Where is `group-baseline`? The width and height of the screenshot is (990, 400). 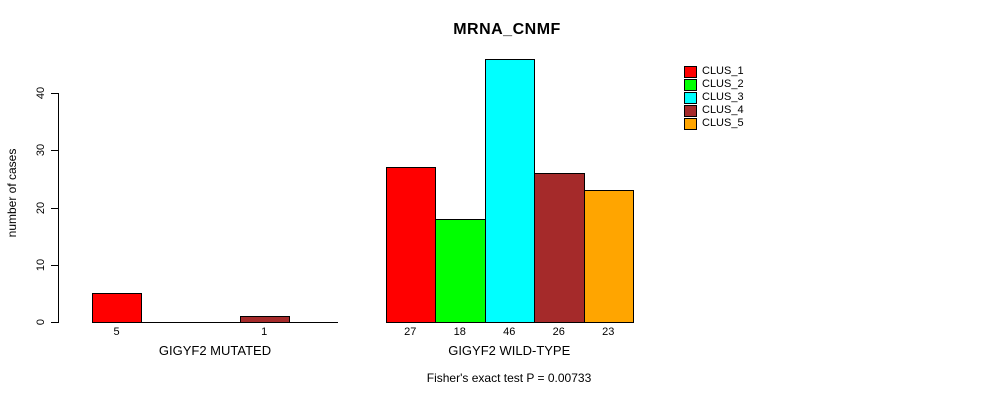 group-baseline is located at coordinates (215, 322).